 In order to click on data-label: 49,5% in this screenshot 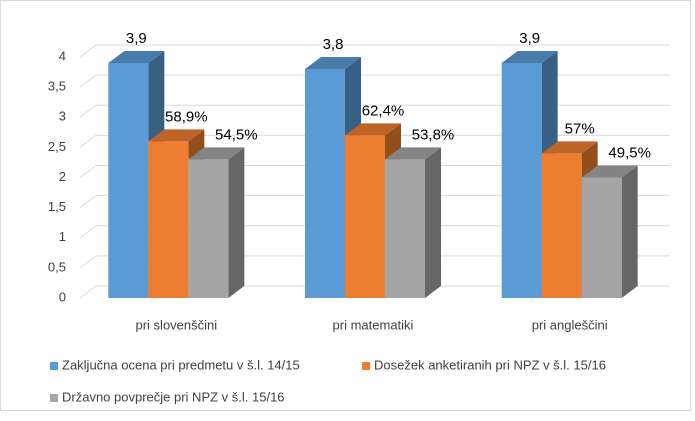, I will do `click(629, 152)`.